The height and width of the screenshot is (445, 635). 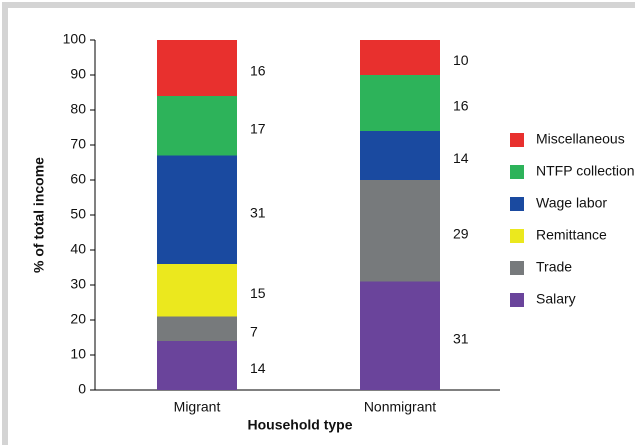 I want to click on y-tick-label: 100, so click(x=75, y=39).